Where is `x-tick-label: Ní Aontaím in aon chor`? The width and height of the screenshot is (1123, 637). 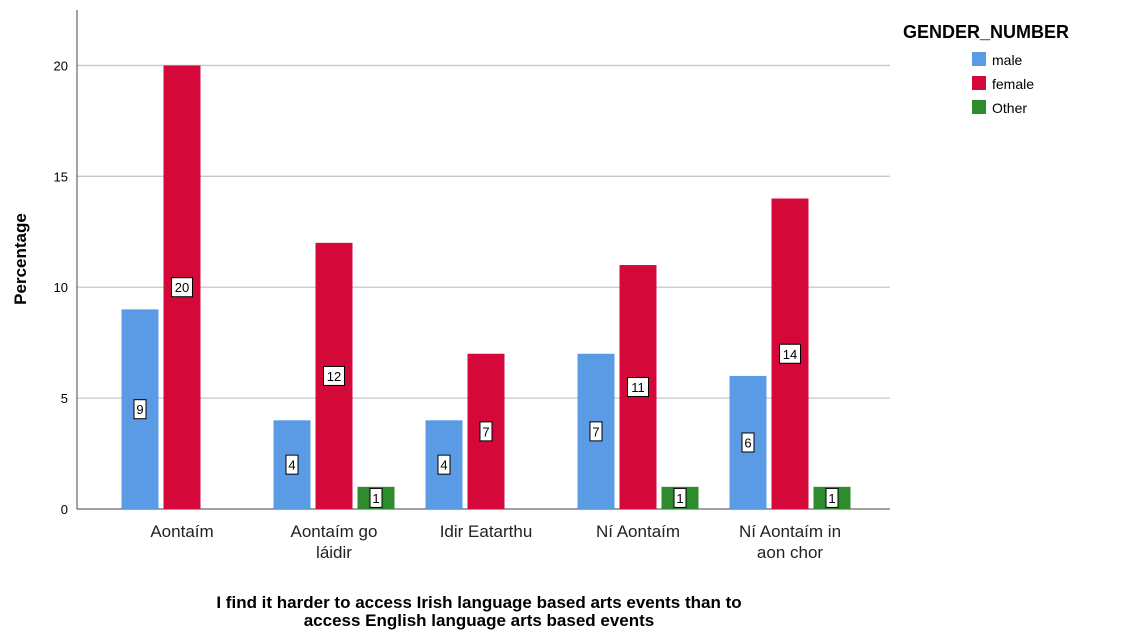 x-tick-label: Ní Aontaím in aon chor is located at coordinates (790, 542).